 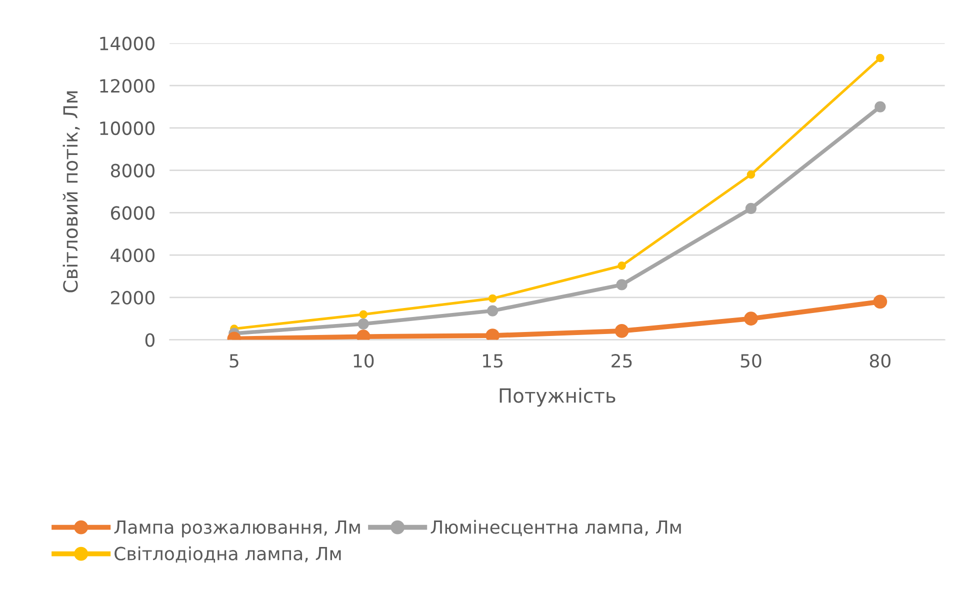 What do you see at coordinates (492, 361) in the screenshot?
I see `x-tick-label: 15` at bounding box center [492, 361].